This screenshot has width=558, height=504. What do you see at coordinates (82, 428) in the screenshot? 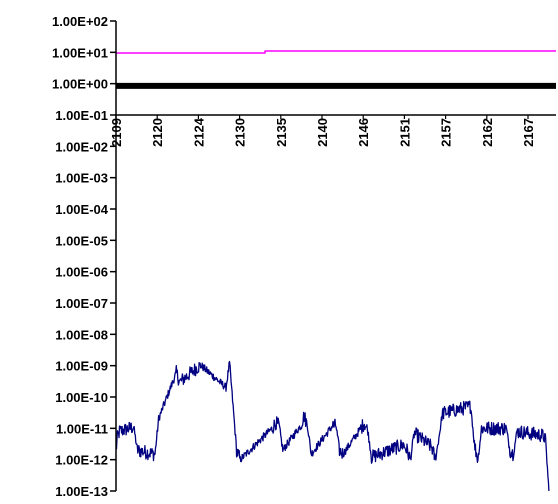
I see `y-tick-label: 1.00E-11` at bounding box center [82, 428].